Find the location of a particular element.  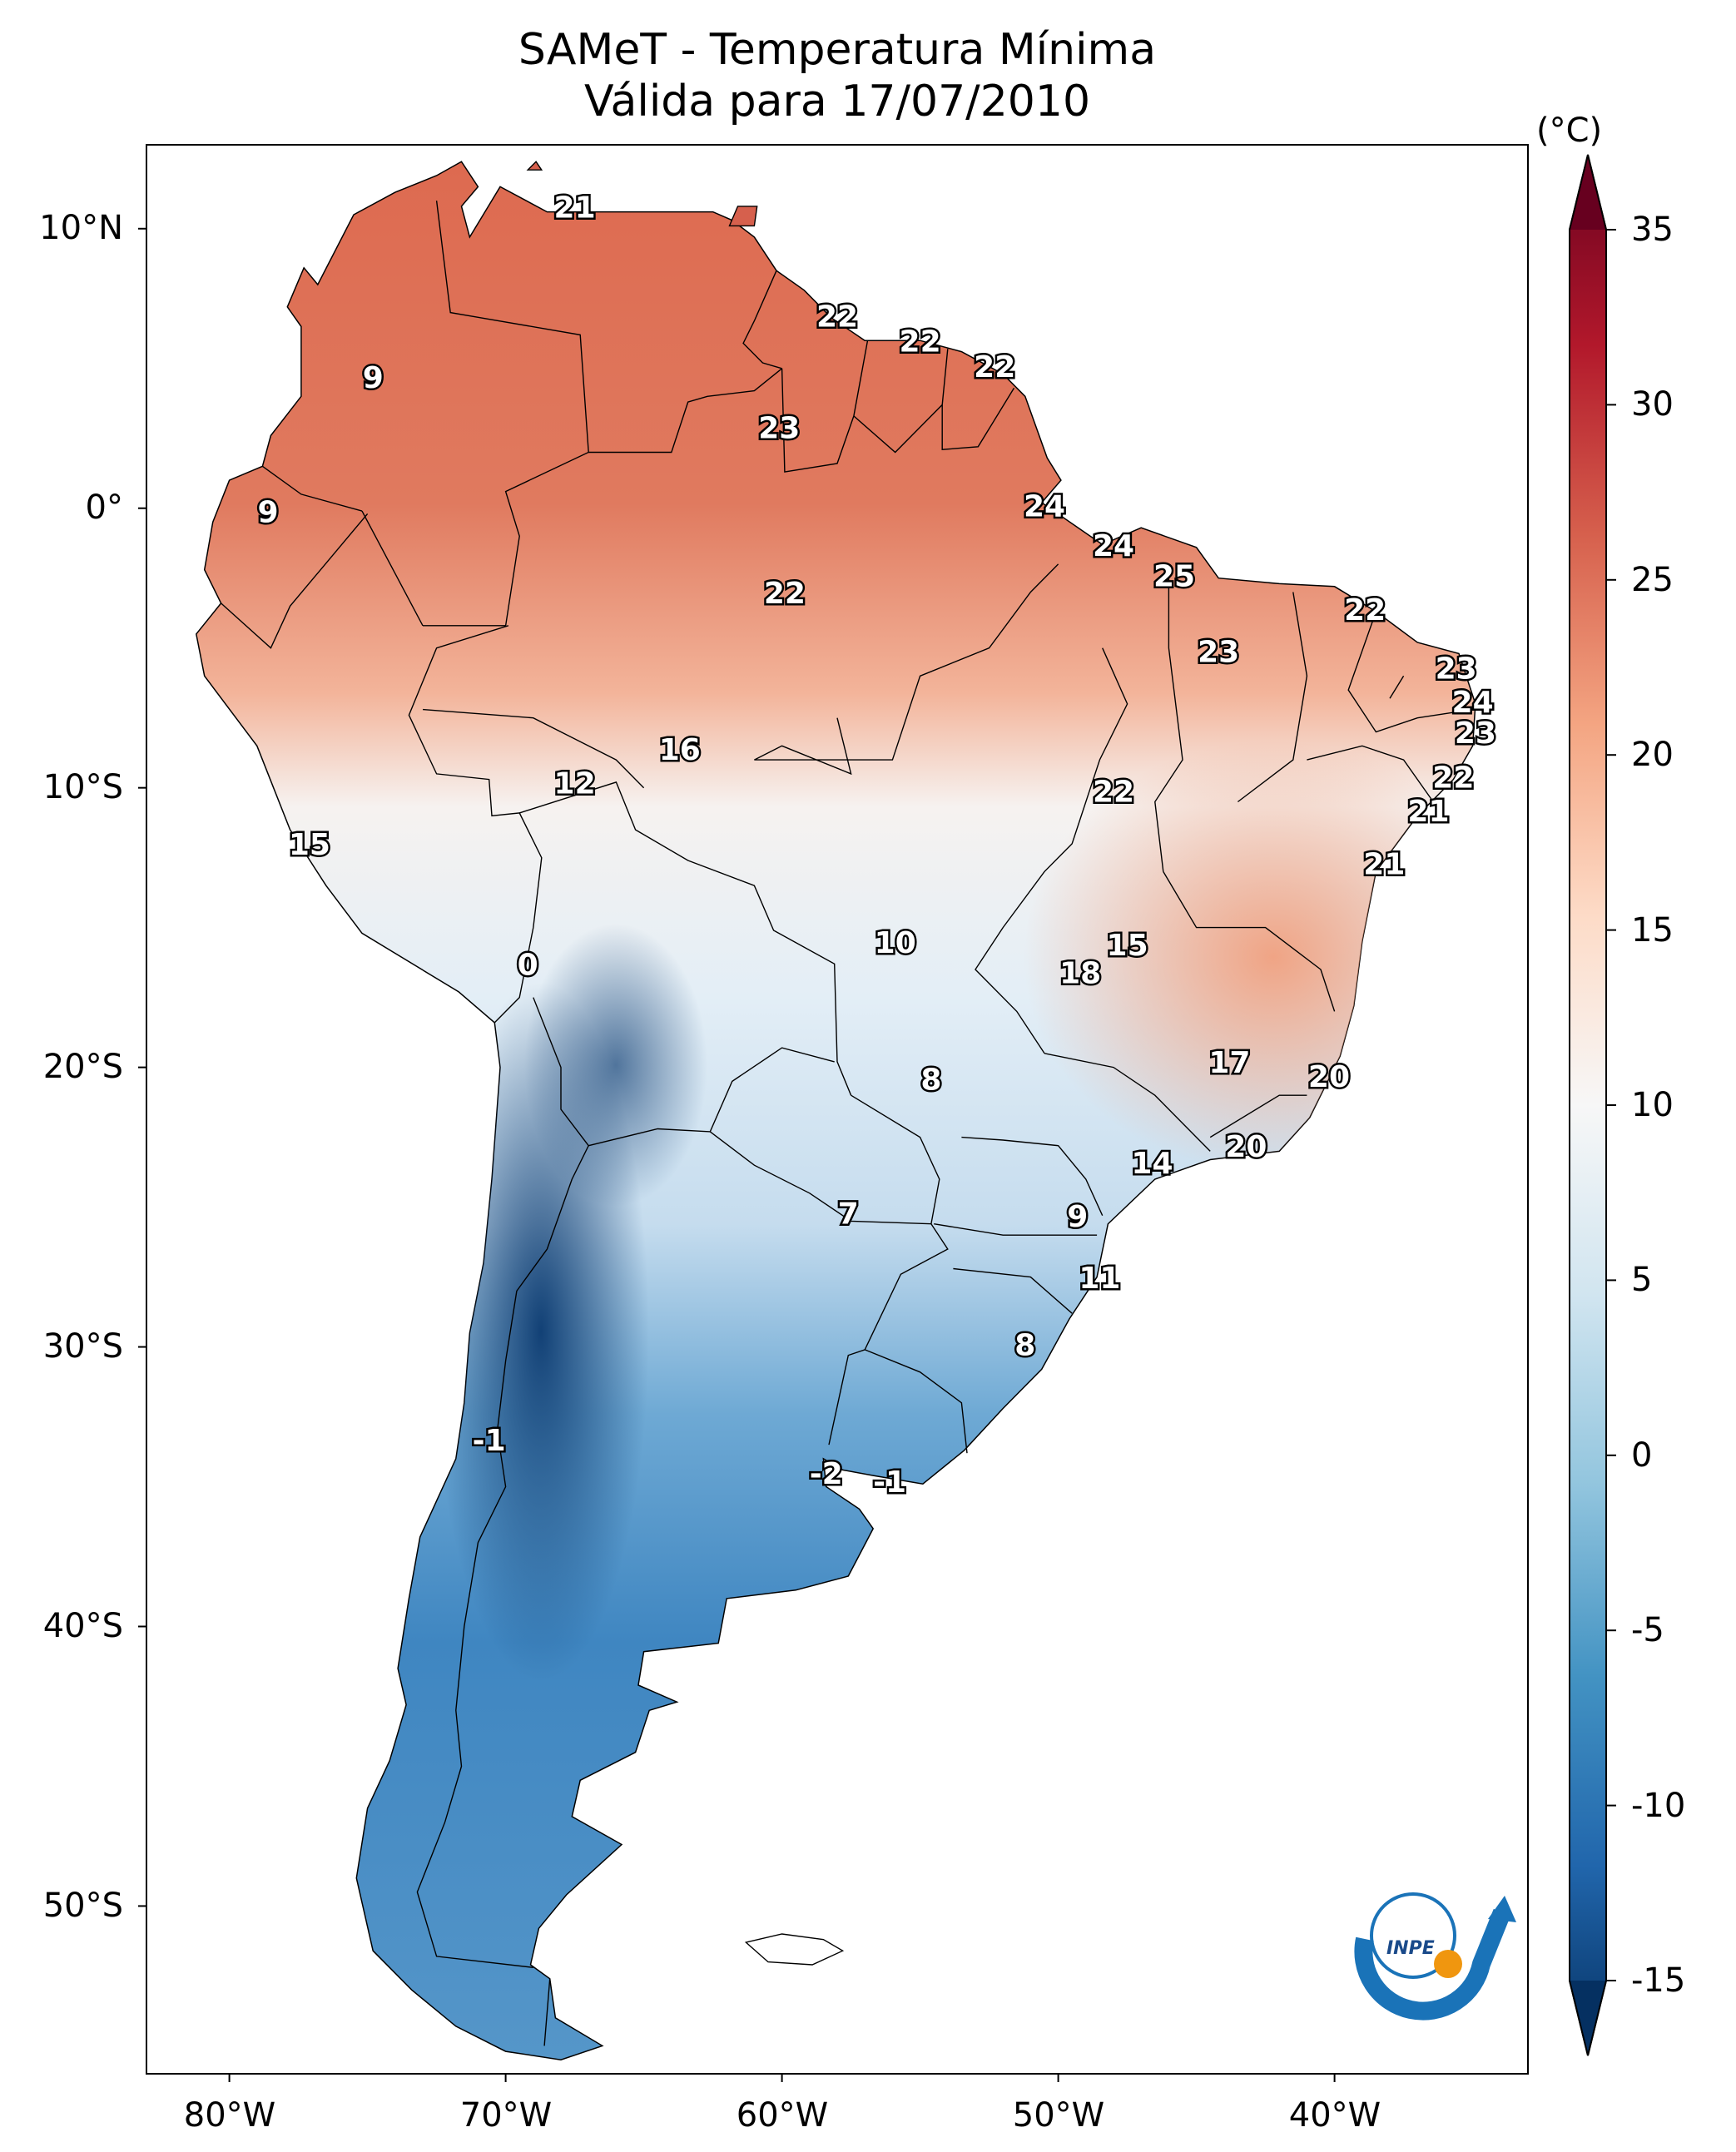

colorbar-tick-label: -5 is located at coordinates (1647, 1630).